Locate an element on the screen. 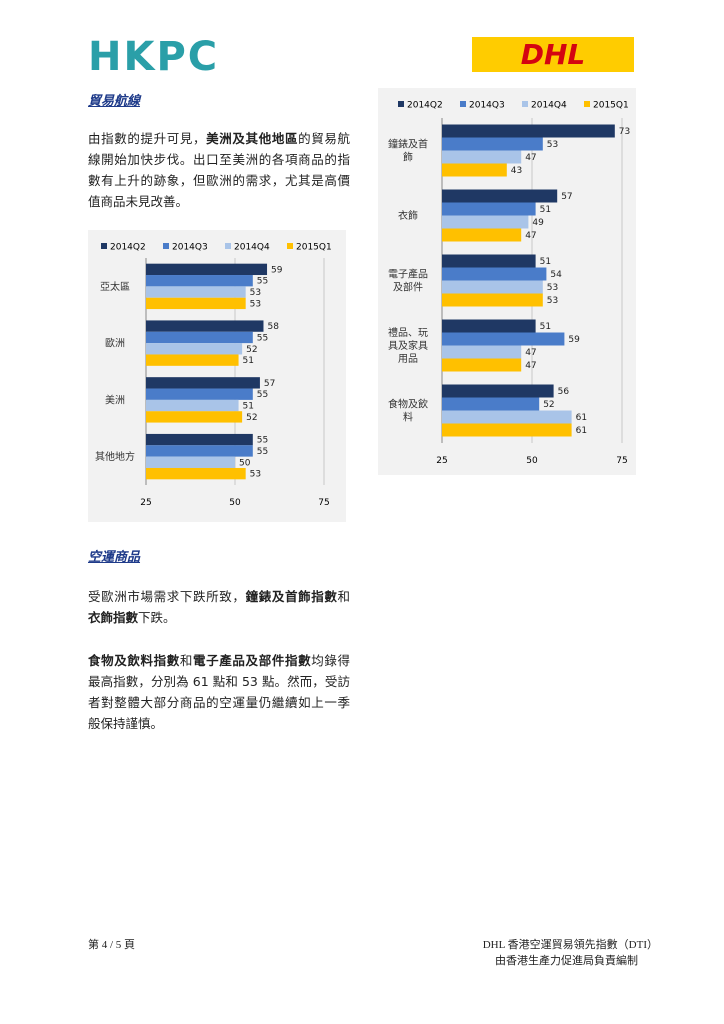  value-label: 43 is located at coordinates (516, 171).